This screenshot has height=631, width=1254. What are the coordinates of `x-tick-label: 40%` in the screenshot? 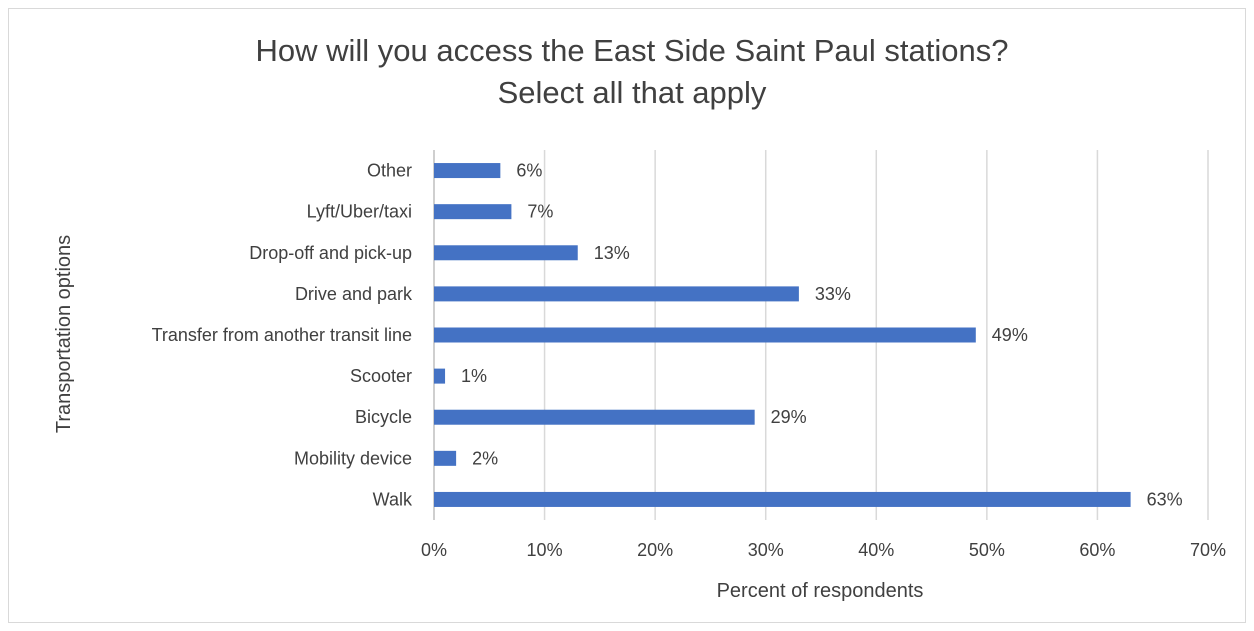 It's located at (876, 550).